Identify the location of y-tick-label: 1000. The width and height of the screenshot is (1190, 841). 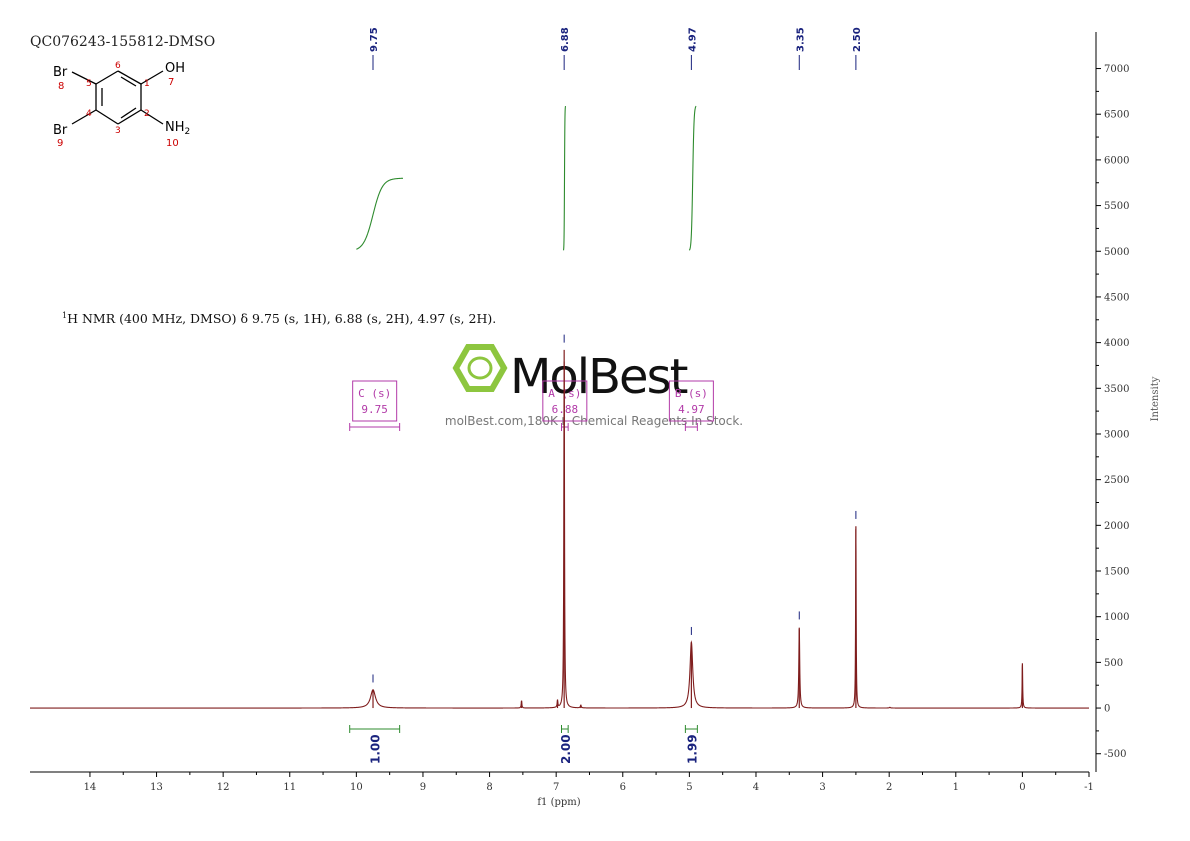
(1116, 617).